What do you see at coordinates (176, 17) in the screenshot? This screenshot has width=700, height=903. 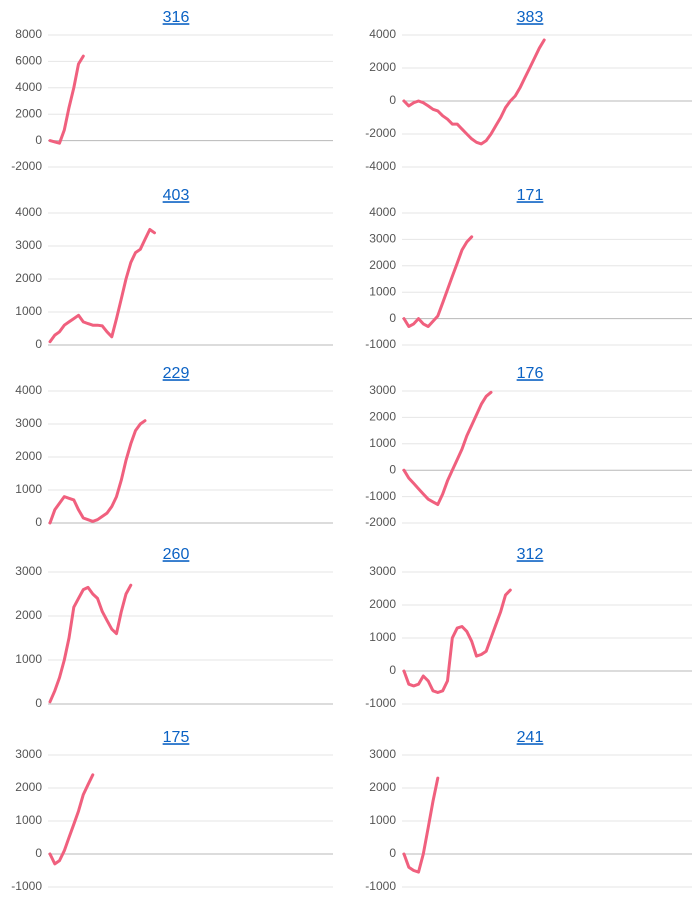 I see `chart-title: 316` at bounding box center [176, 17].